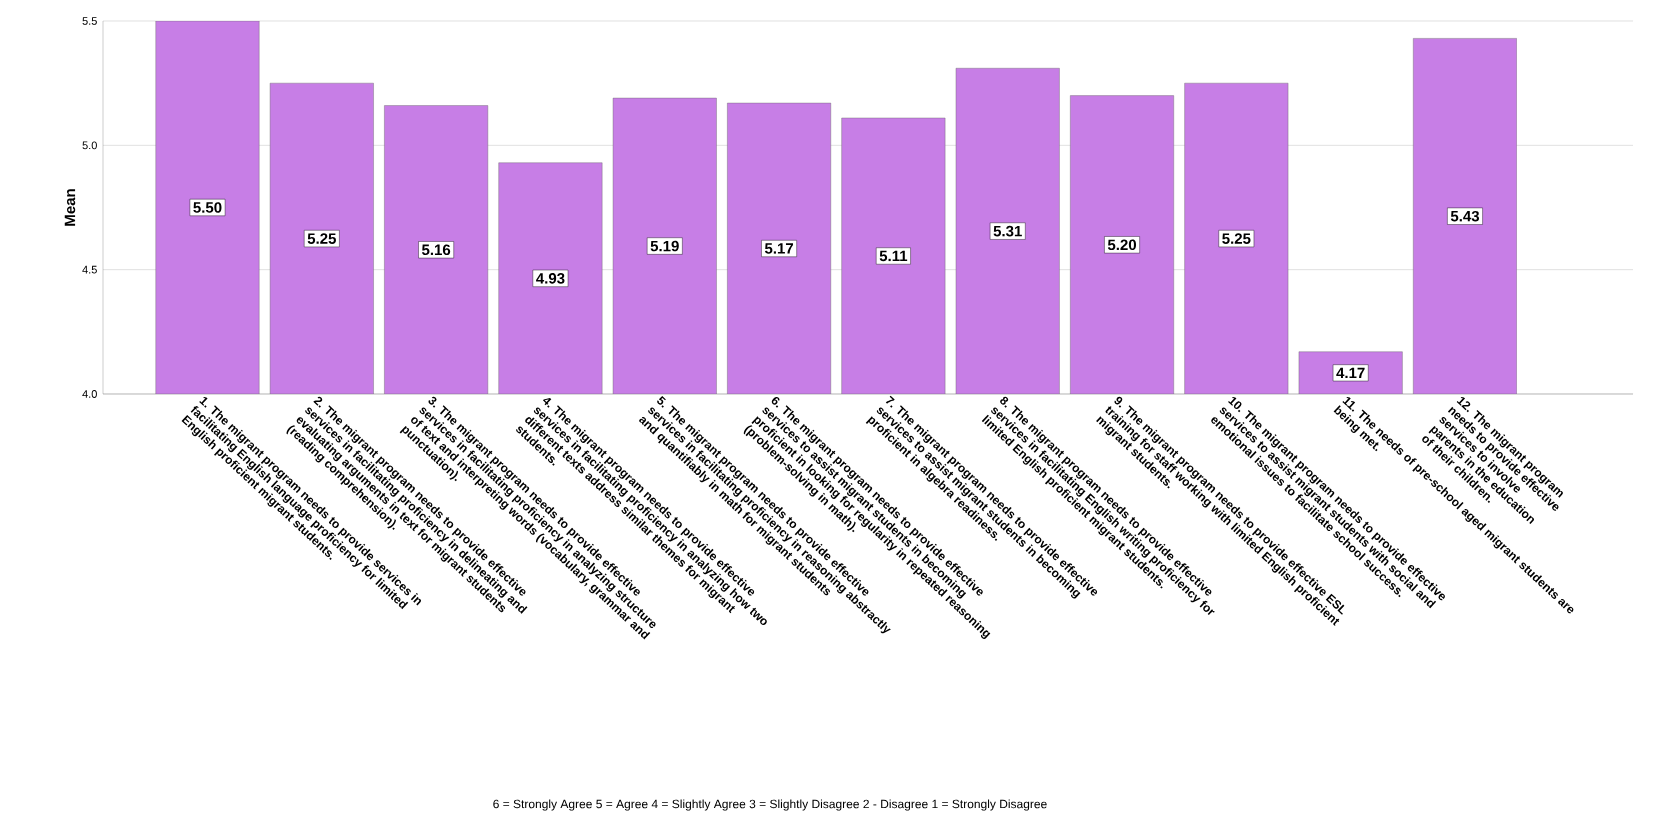 This screenshot has height=819, width=1654. Describe the element at coordinates (1465, 216) in the screenshot. I see `data-label: 5.43` at that location.